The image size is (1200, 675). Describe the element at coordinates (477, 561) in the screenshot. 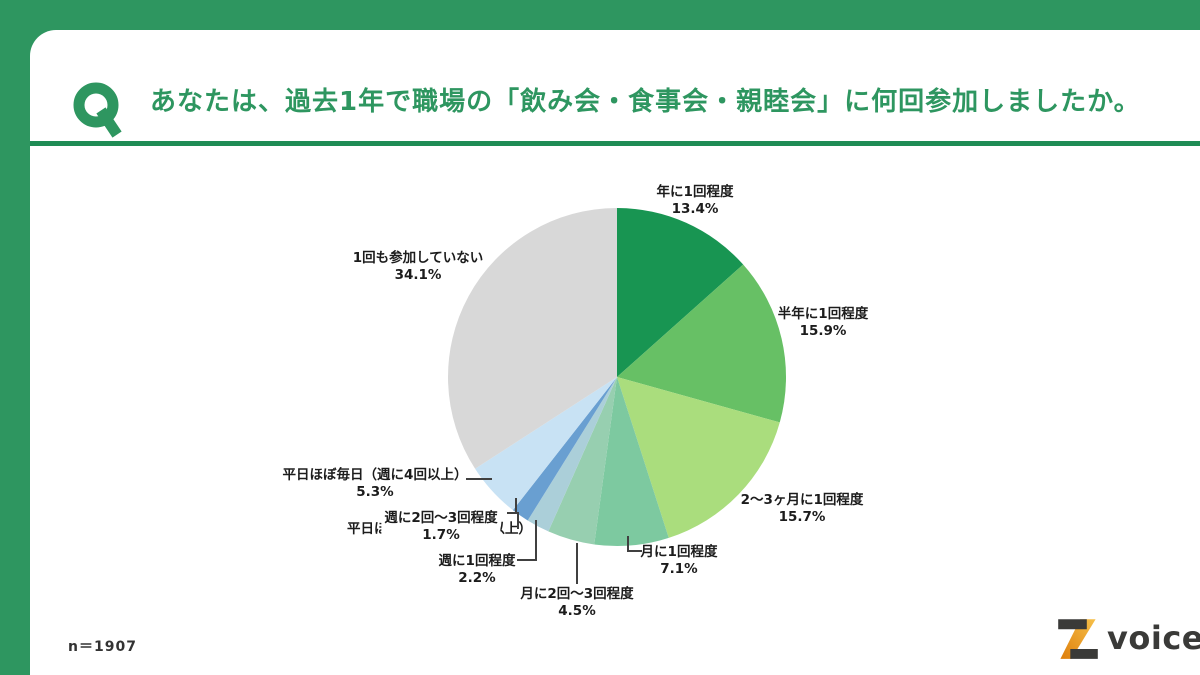

I see `pie-label-text: 週に1回程度` at that location.